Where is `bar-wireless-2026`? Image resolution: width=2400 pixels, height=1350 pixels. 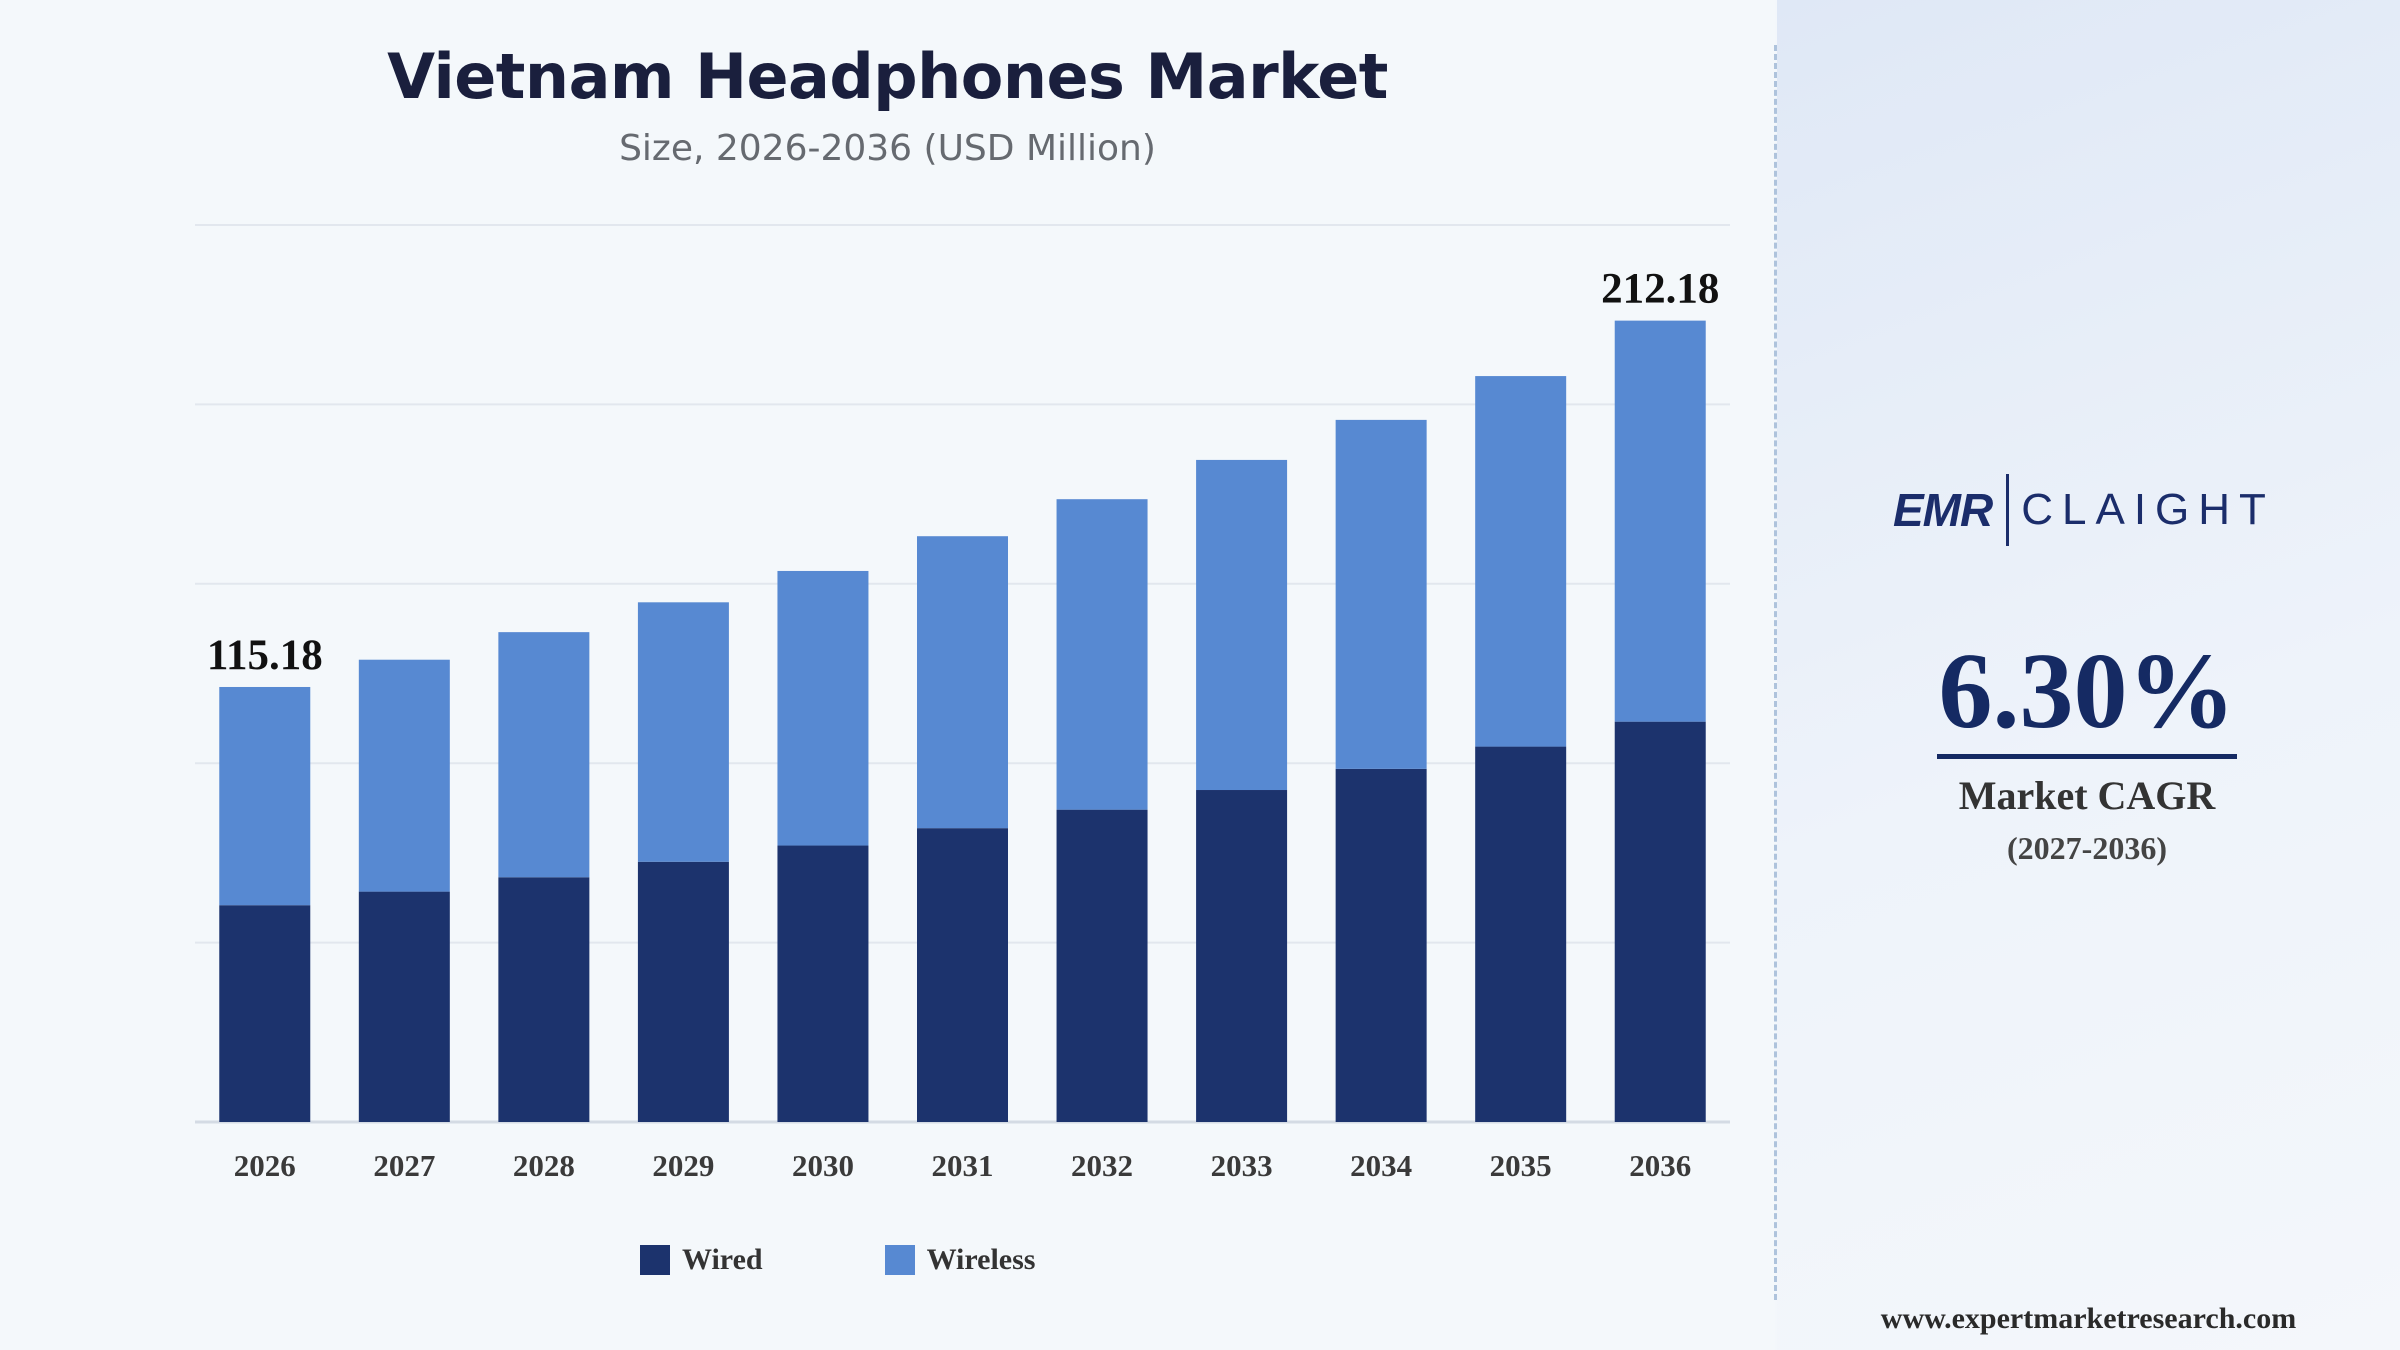 bar-wireless-2026 is located at coordinates (265, 796).